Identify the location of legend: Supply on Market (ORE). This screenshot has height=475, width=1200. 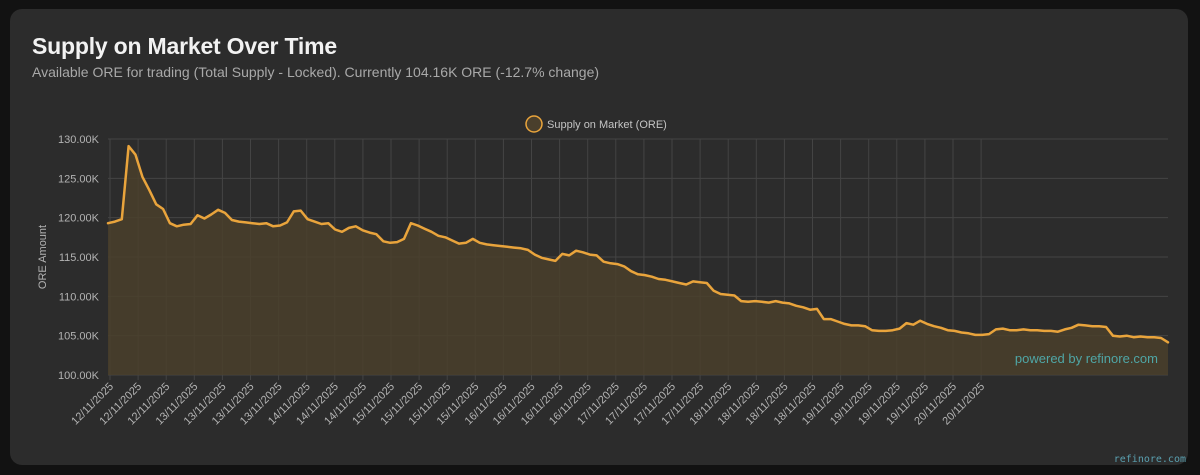
(596, 124).